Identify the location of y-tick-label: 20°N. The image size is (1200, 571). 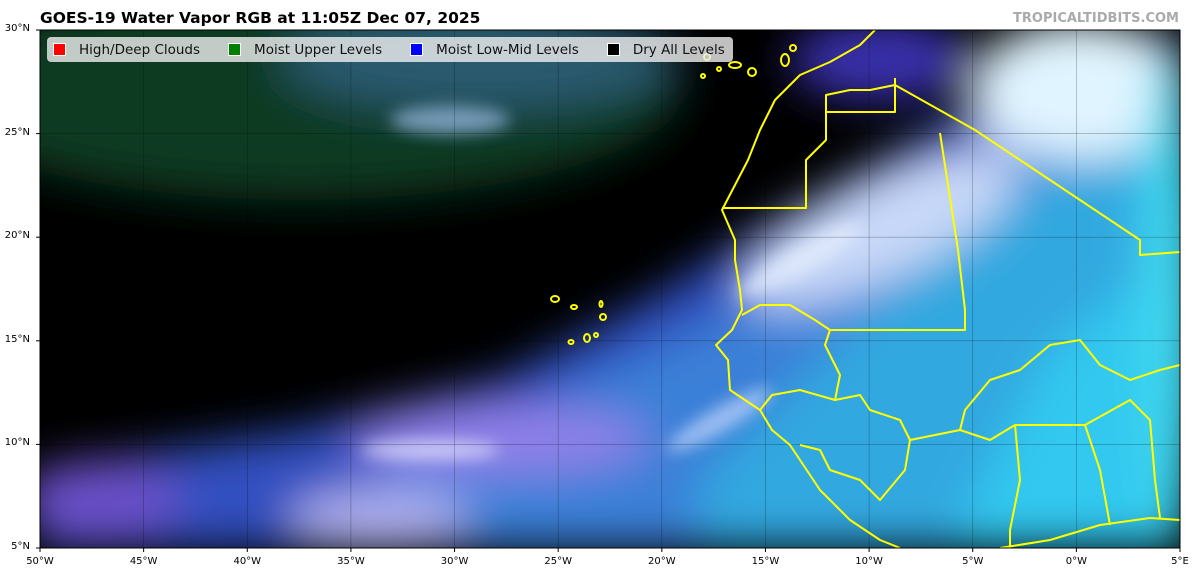
(17, 236).